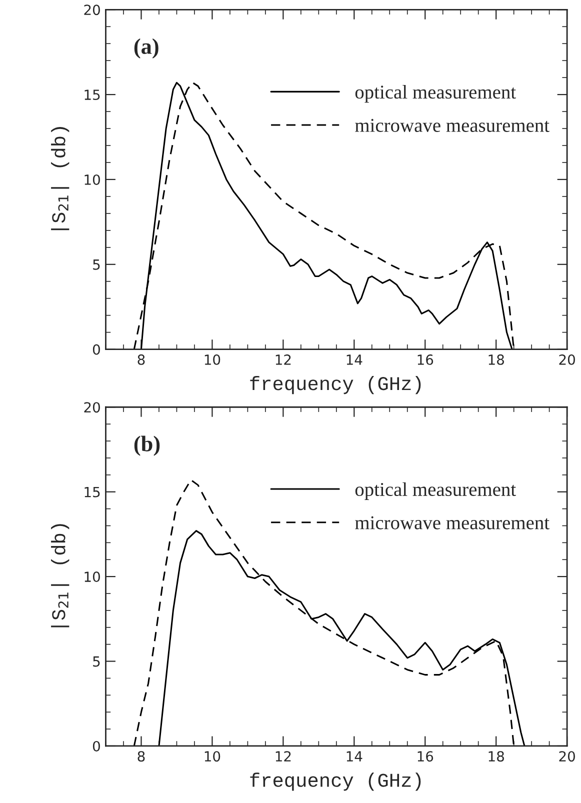 This screenshot has width=581, height=803. What do you see at coordinates (147, 446) in the screenshot?
I see `annotation: (b)` at bounding box center [147, 446].